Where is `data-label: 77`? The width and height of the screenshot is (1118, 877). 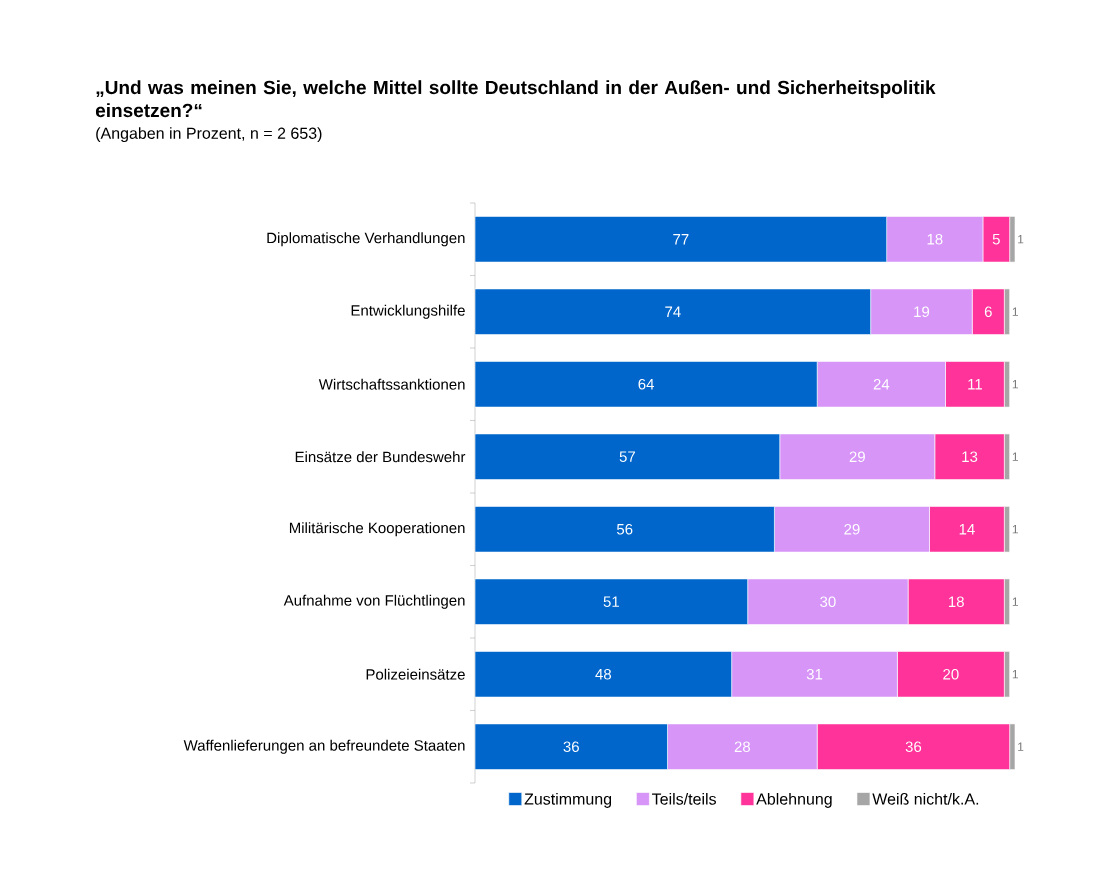 data-label: 77 is located at coordinates (681, 239).